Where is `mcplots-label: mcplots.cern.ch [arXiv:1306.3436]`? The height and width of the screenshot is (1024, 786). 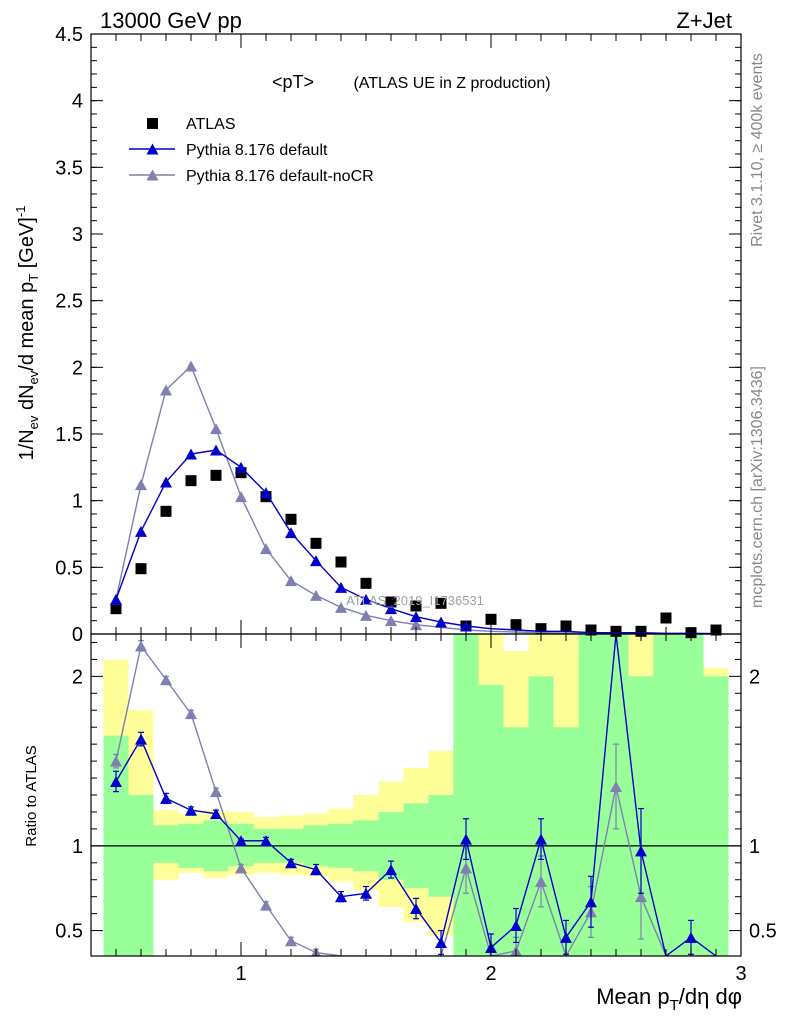 mcplots-label: mcplots.cern.ch [arXiv:1306.3436] is located at coordinates (757, 487).